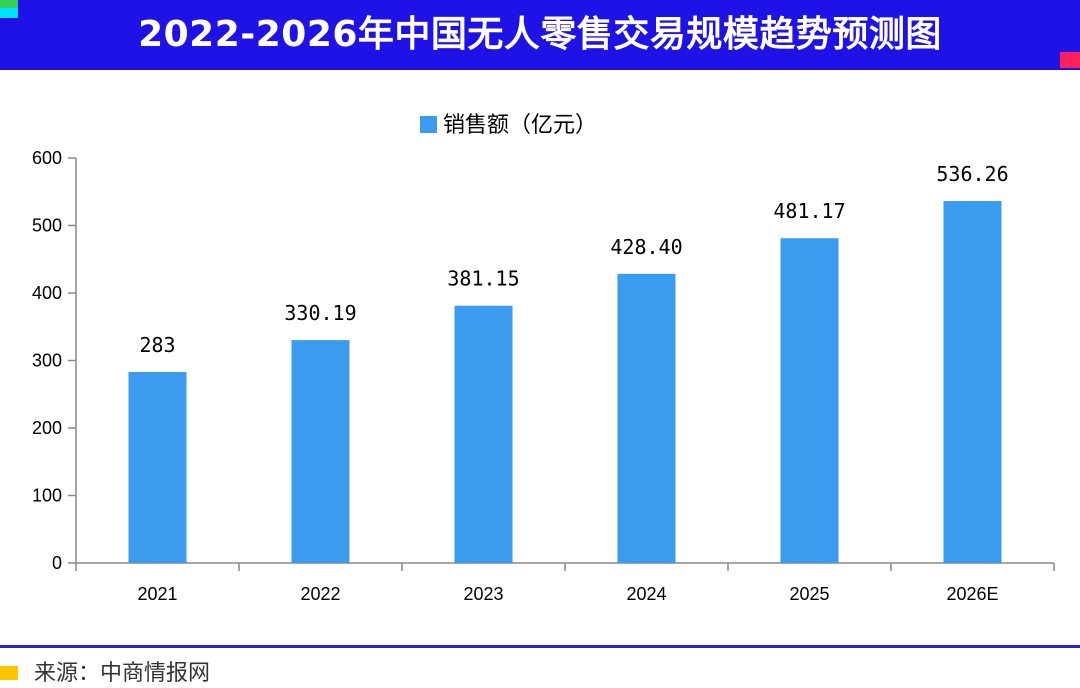  I want to click on y-tick-label: 300, so click(47, 361).